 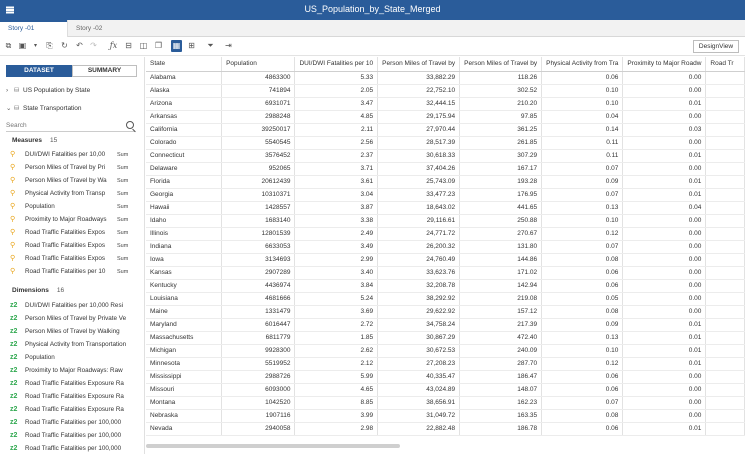 What do you see at coordinates (582, 207) in the screenshot?
I see `table-cell: 0.13` at bounding box center [582, 207].